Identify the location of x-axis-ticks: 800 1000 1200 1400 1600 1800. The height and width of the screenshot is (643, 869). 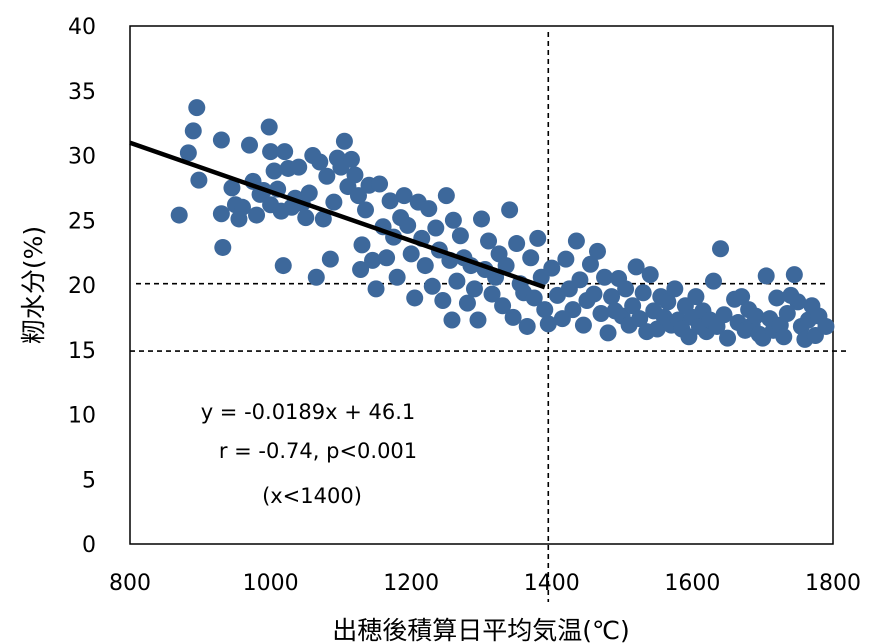
(485, 583).